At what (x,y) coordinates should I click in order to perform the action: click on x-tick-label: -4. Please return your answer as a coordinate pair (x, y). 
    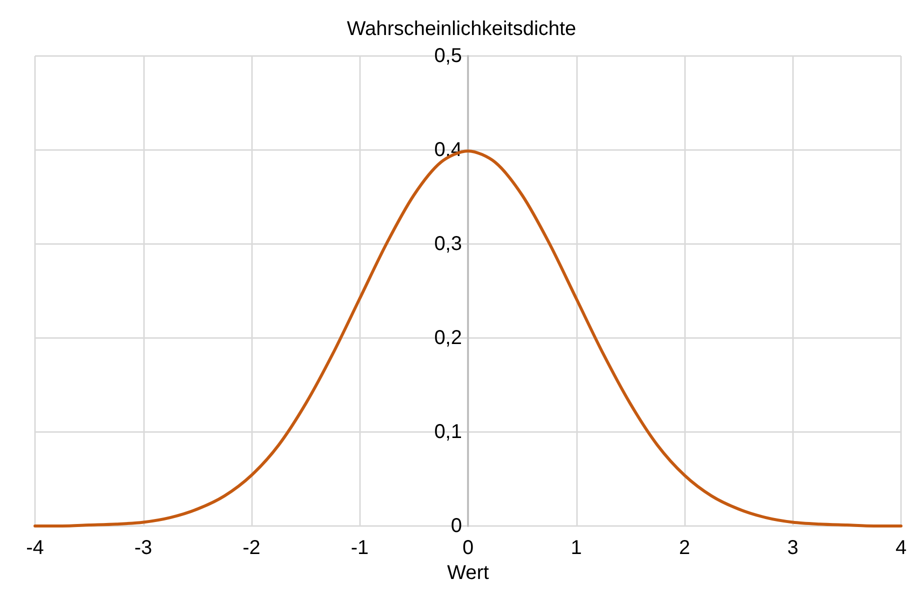
    Looking at the image, I should click on (35, 548).